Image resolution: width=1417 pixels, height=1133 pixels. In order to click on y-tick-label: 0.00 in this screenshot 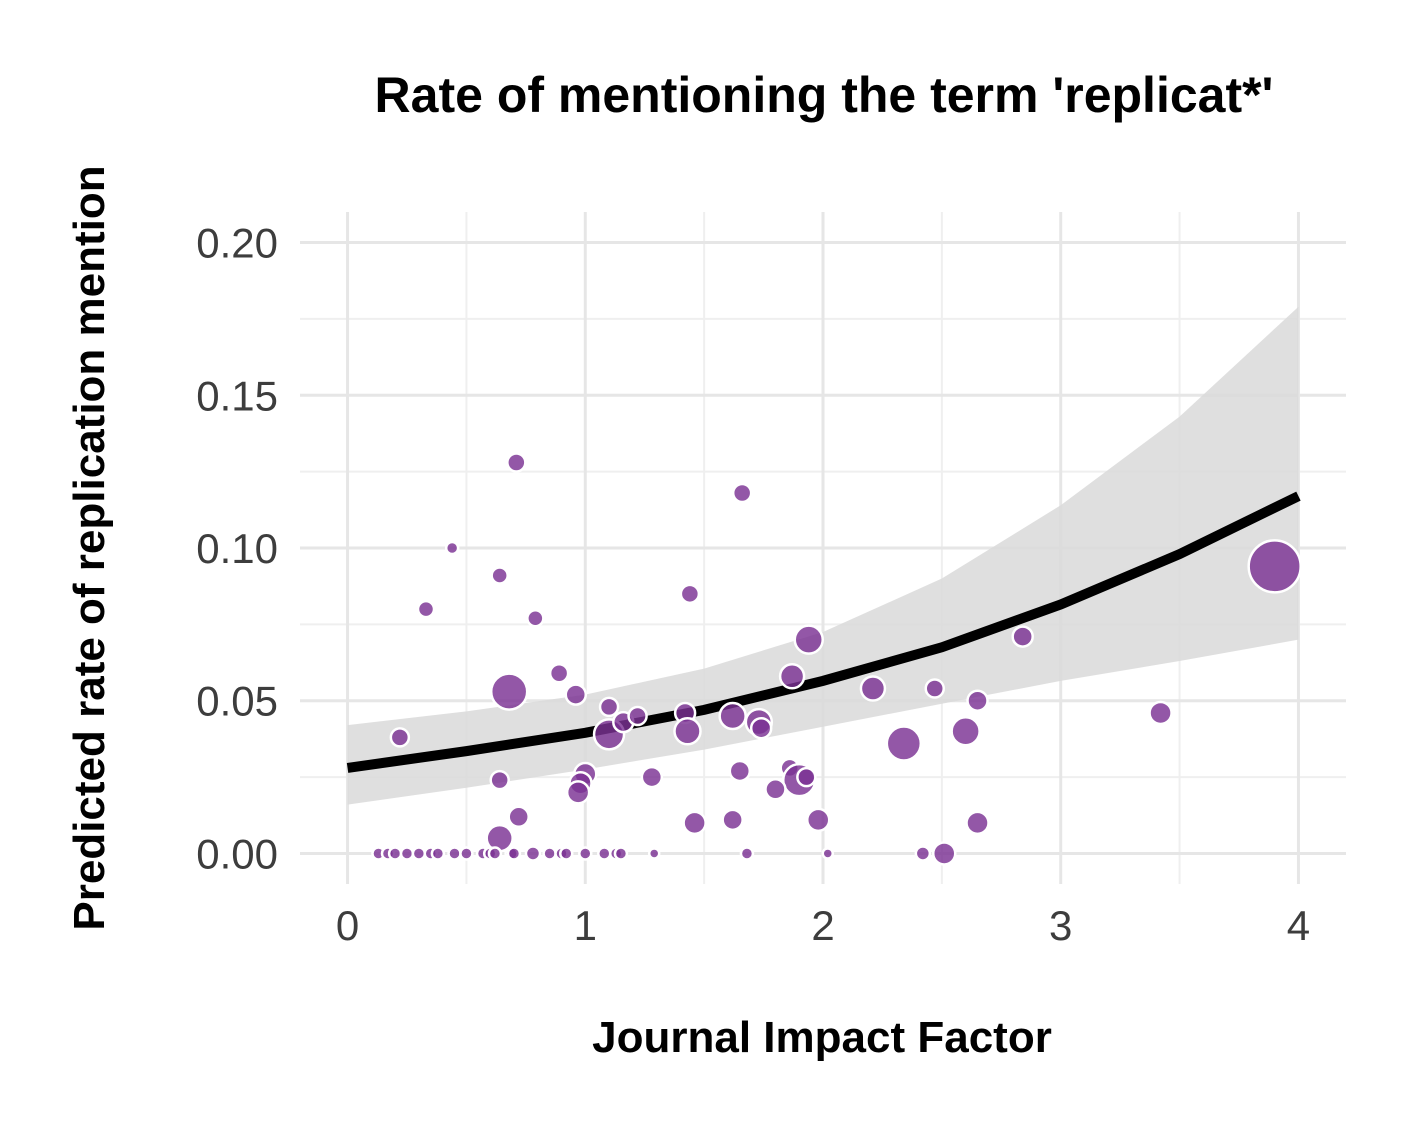, I will do `click(237, 853)`.